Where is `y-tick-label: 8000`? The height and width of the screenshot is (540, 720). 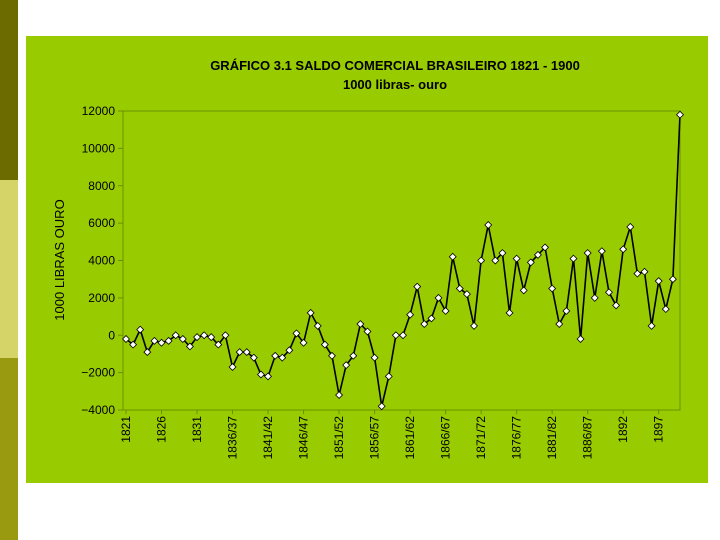
y-tick-label: 8000 is located at coordinates (101, 186).